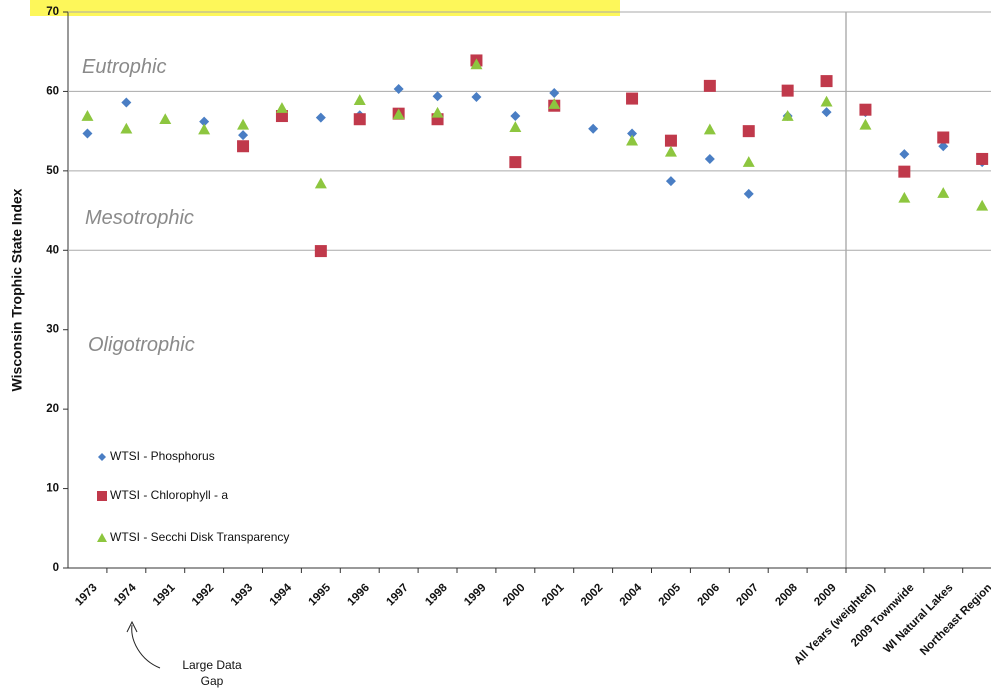 The image size is (991, 694). I want to click on x-tick-label: 1996, so click(358, 595).